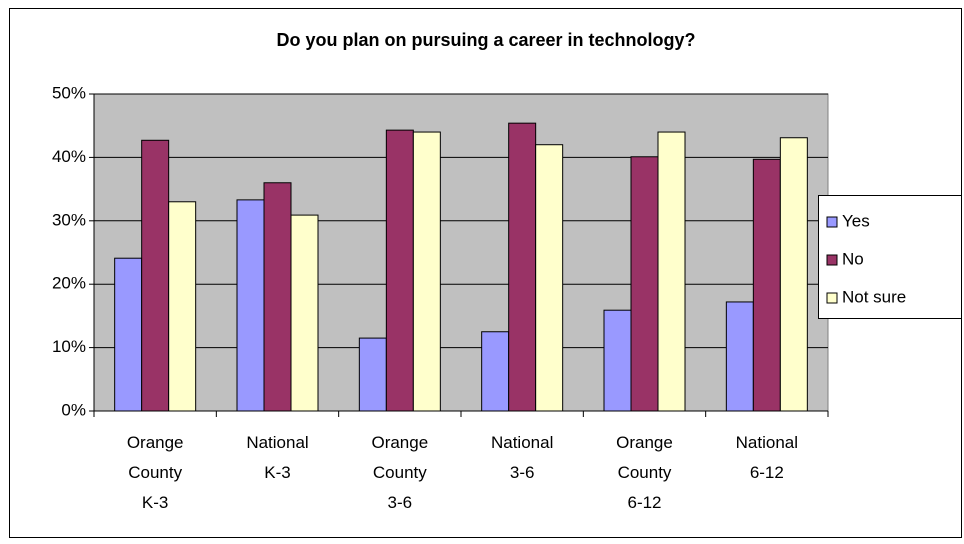  I want to click on x-tick-label: National K-3, so click(277, 457).